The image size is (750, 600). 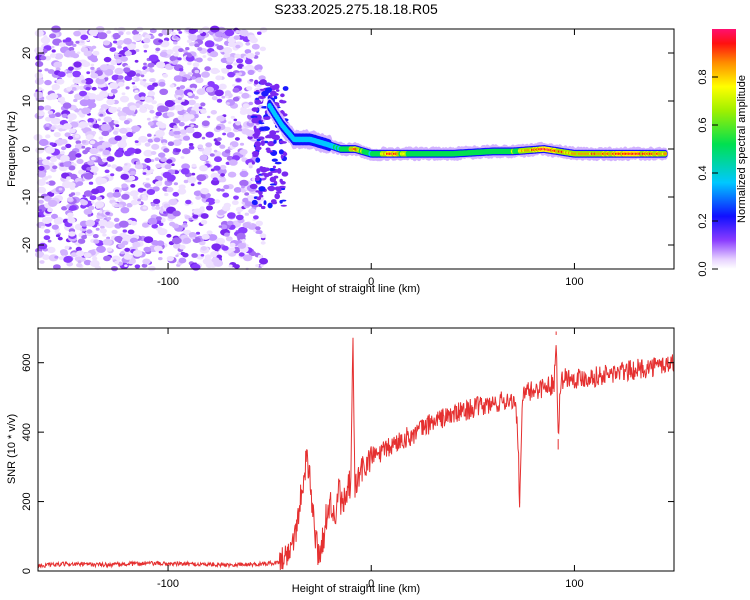 What do you see at coordinates (703, 268) in the screenshot?
I see `colorbar-tick-label: 0.0` at bounding box center [703, 268].